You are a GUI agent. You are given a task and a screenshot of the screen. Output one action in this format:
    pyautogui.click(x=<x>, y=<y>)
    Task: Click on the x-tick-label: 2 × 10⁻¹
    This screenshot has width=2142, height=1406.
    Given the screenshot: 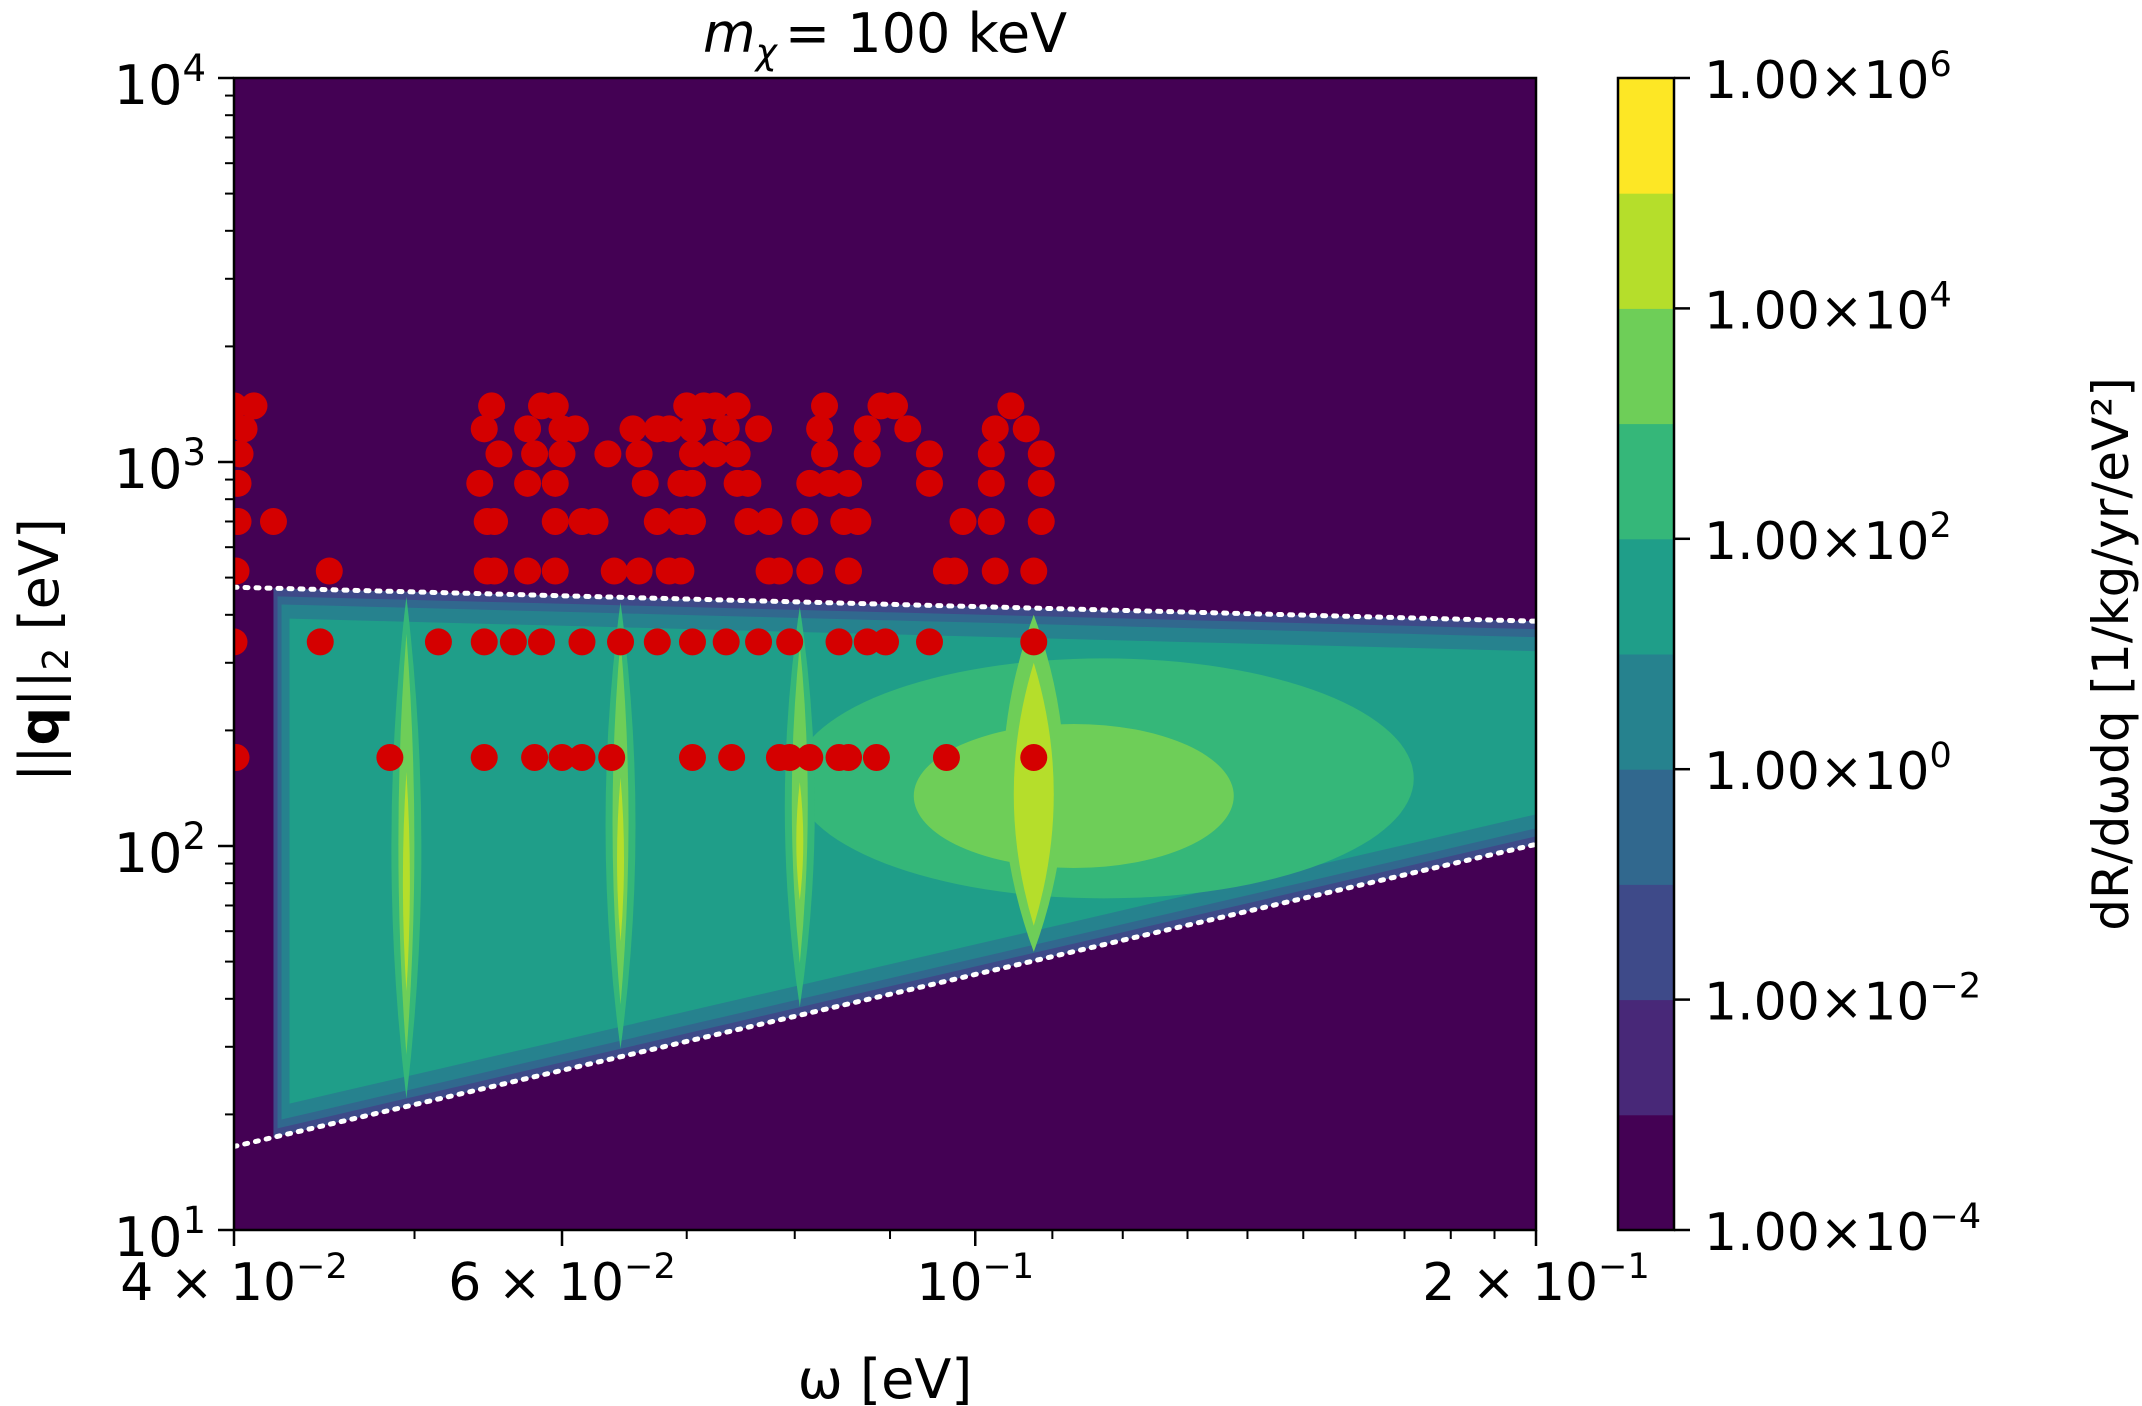 What is the action you would take?
    pyautogui.click(x=1536, y=1280)
    